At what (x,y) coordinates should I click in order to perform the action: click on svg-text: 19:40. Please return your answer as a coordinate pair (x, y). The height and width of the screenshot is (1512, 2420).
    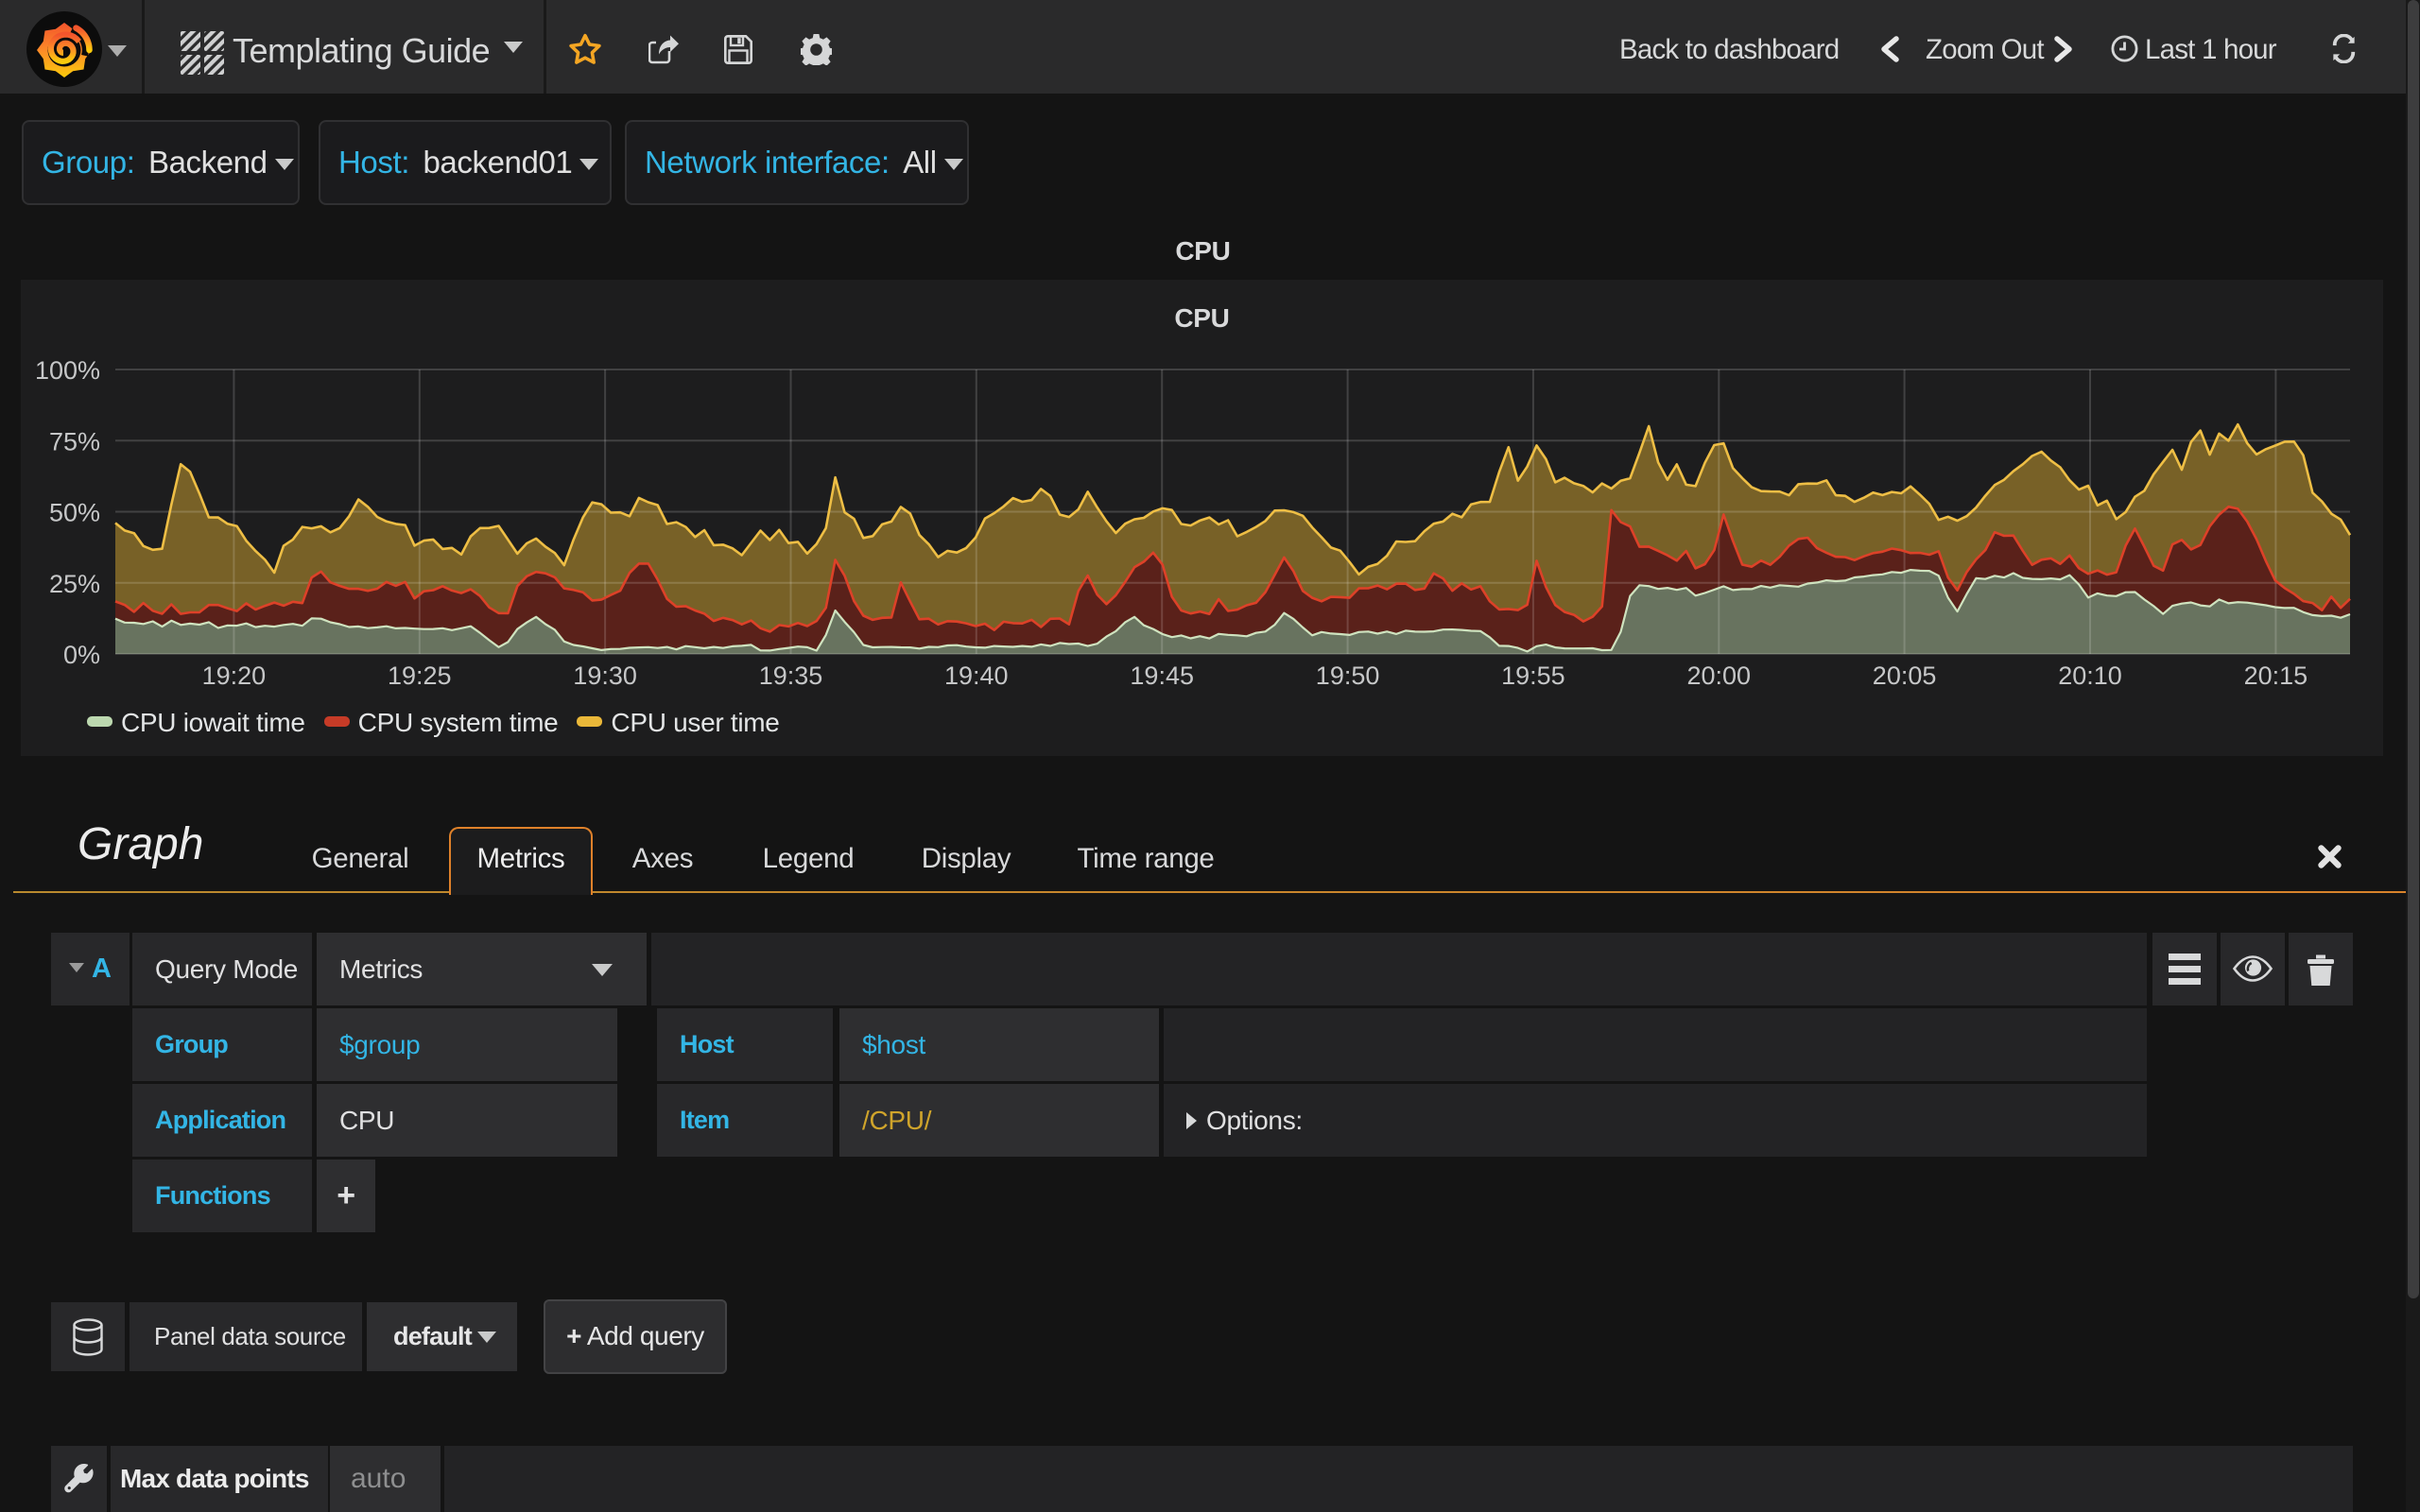
    Looking at the image, I should click on (977, 676).